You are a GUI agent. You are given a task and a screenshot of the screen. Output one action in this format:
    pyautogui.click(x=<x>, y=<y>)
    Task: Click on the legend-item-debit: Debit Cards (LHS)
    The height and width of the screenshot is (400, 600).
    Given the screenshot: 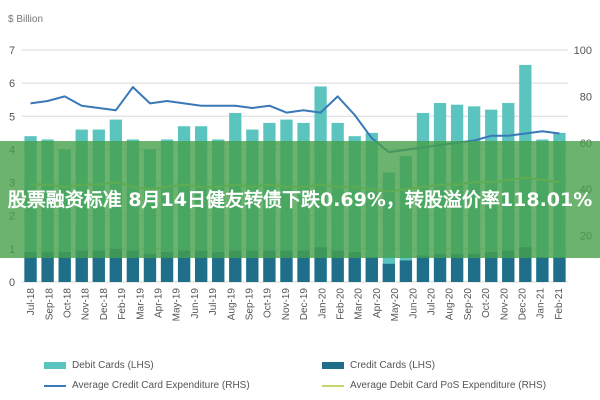 What is the action you would take?
    pyautogui.click(x=99, y=365)
    